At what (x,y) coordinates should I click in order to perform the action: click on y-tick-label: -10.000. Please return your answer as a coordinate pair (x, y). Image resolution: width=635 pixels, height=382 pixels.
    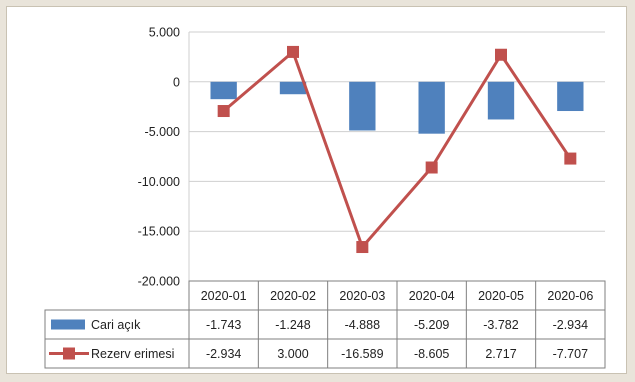
    Looking at the image, I should click on (159, 182).